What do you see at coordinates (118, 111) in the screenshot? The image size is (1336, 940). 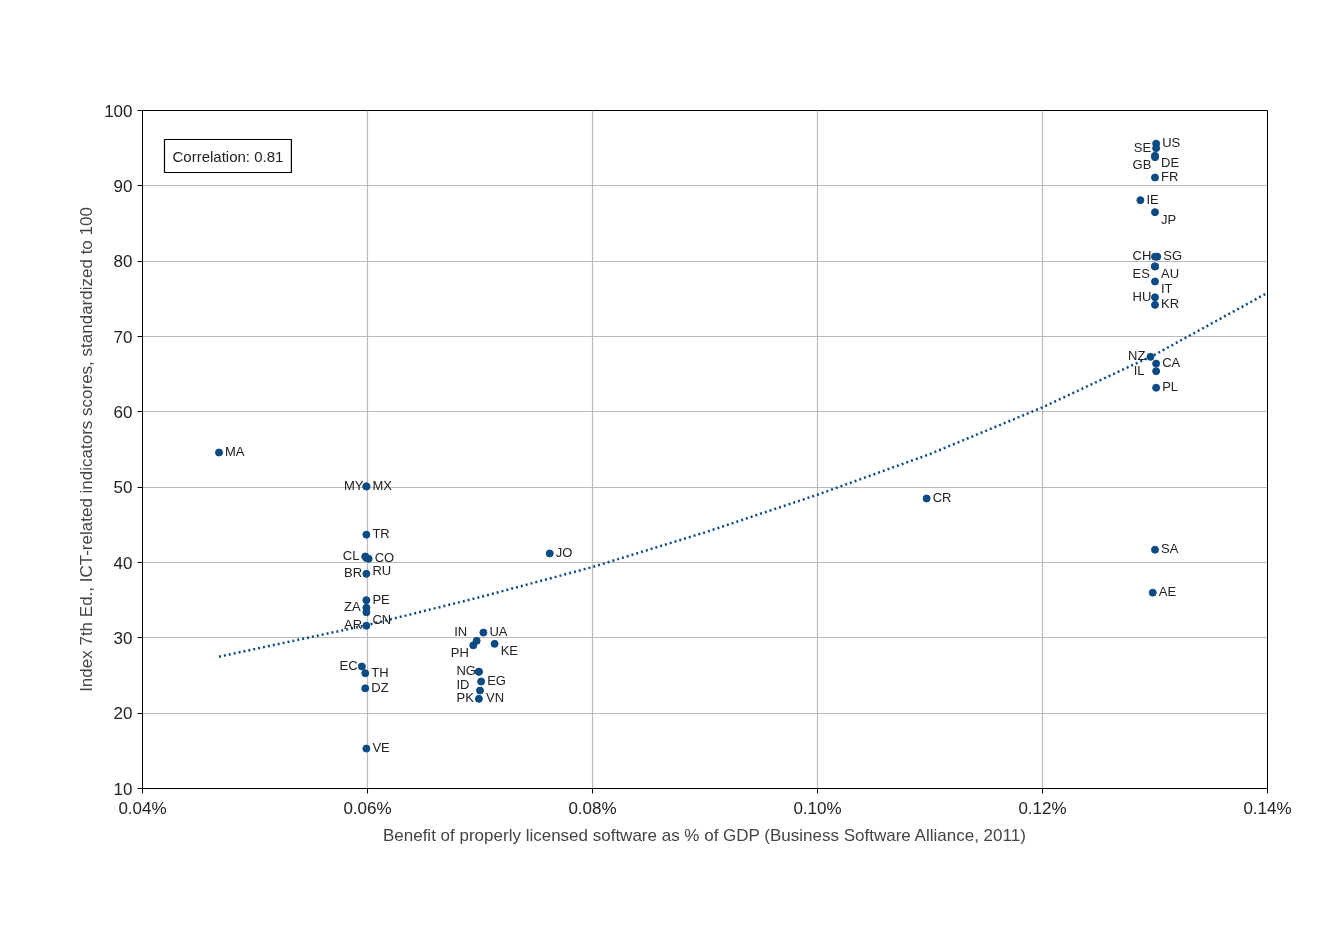 I see `y-tick-label: 100` at bounding box center [118, 111].